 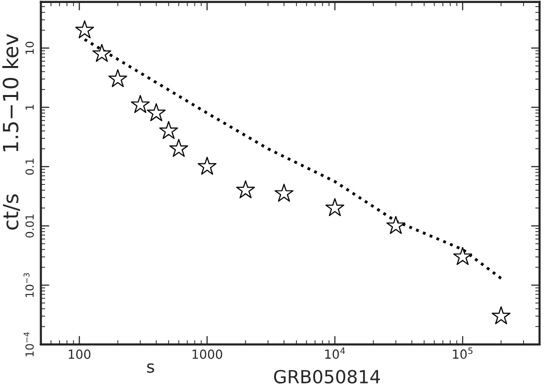 What do you see at coordinates (335, 353) in the screenshot?
I see `x-tick-label: 10$^{4}$` at bounding box center [335, 353].